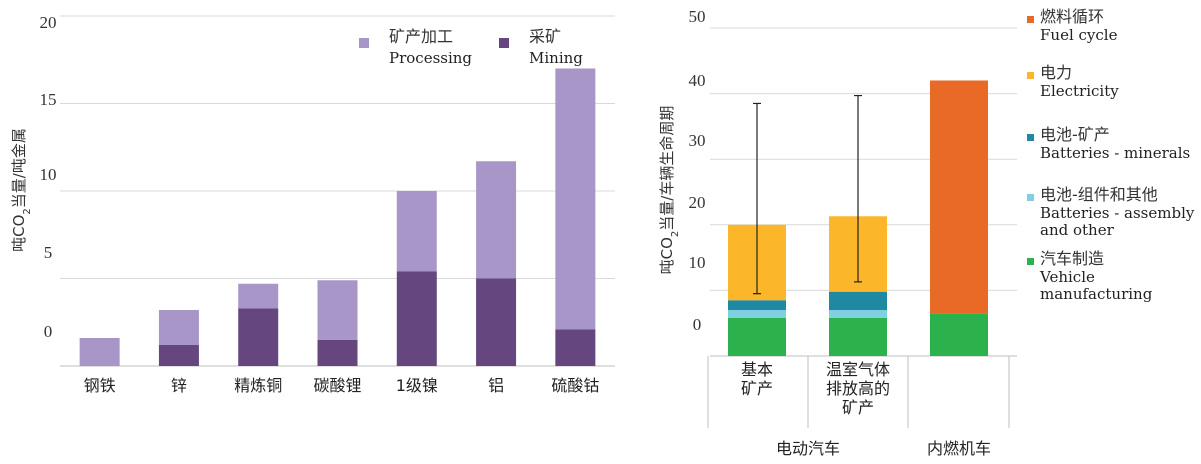 The width and height of the screenshot is (1201, 464). I want to click on category-label: 铝, so click(496, 385).